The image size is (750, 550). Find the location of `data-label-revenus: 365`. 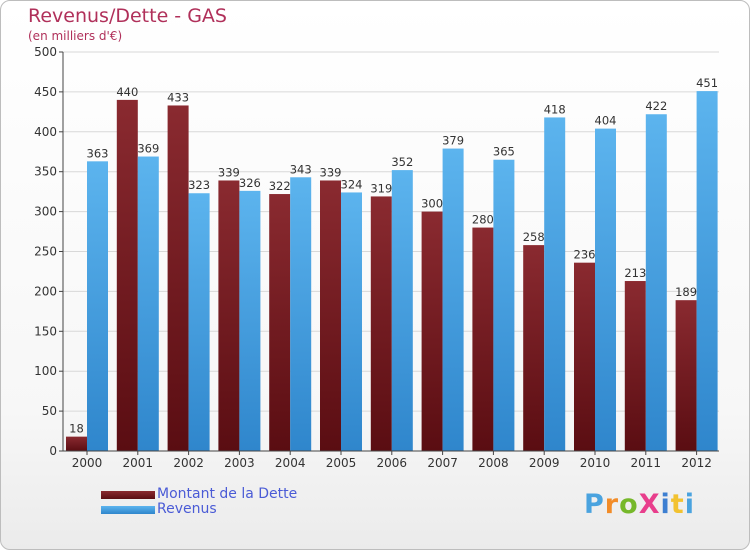

data-label-revenus: 365 is located at coordinates (504, 152).